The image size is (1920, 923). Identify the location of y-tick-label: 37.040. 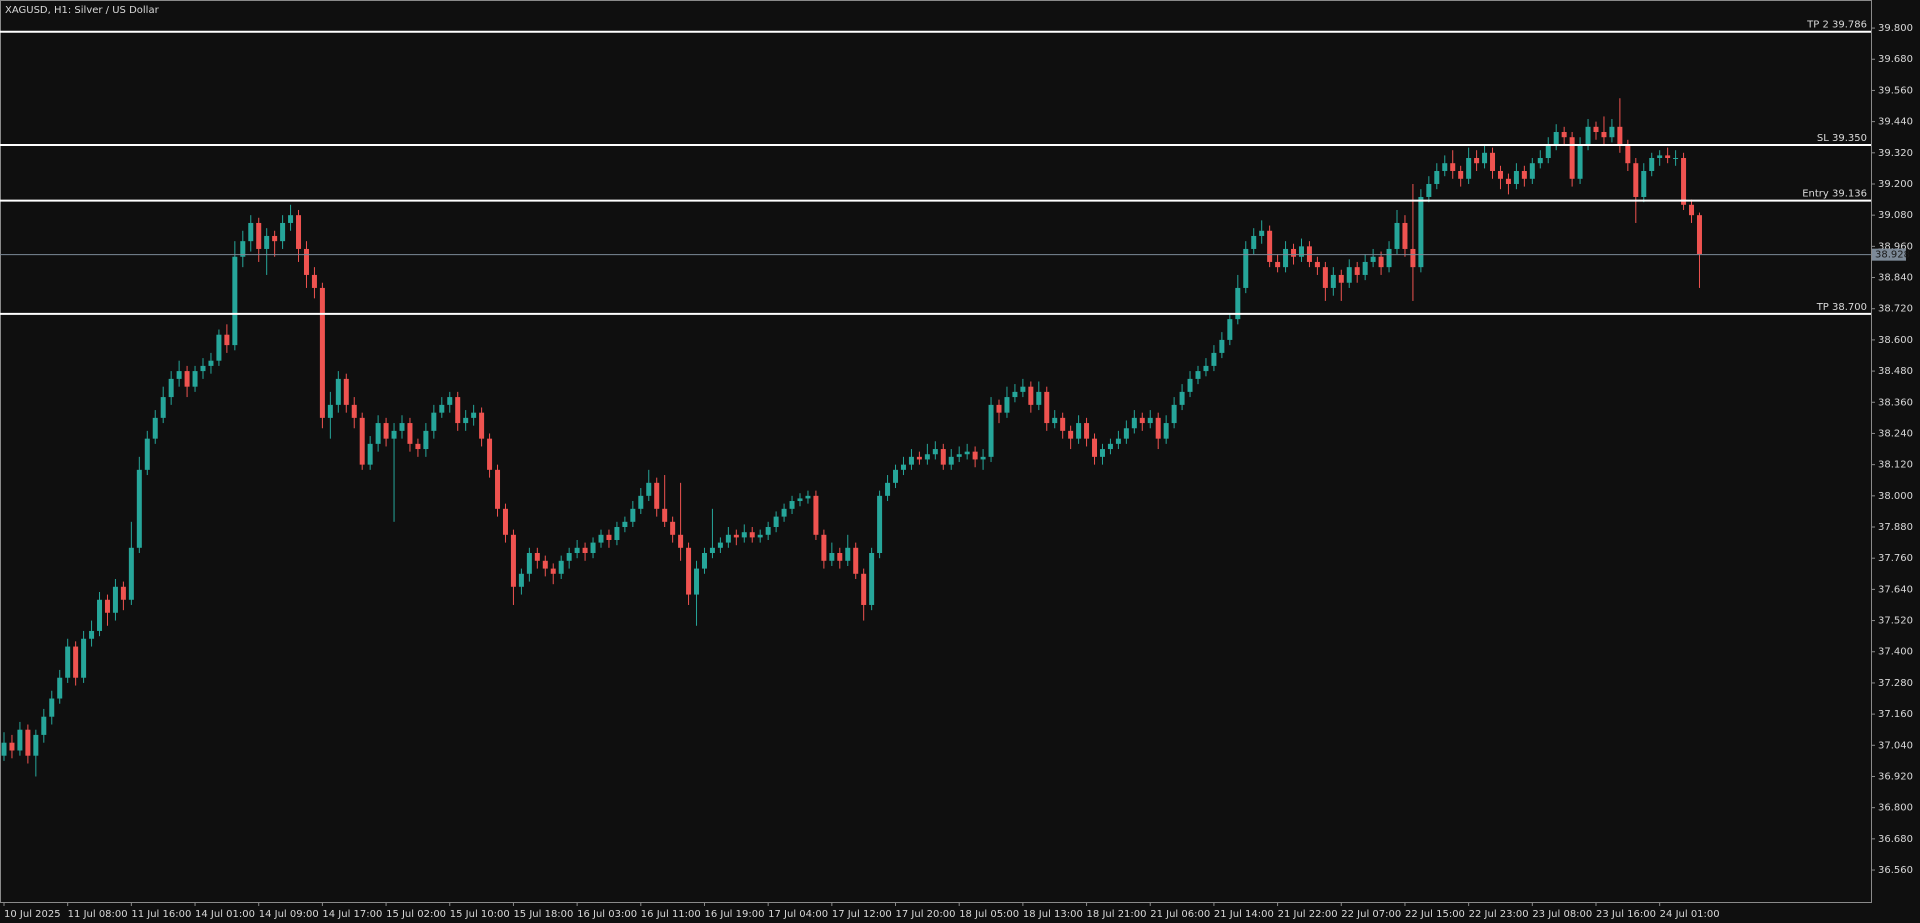
(1895, 745).